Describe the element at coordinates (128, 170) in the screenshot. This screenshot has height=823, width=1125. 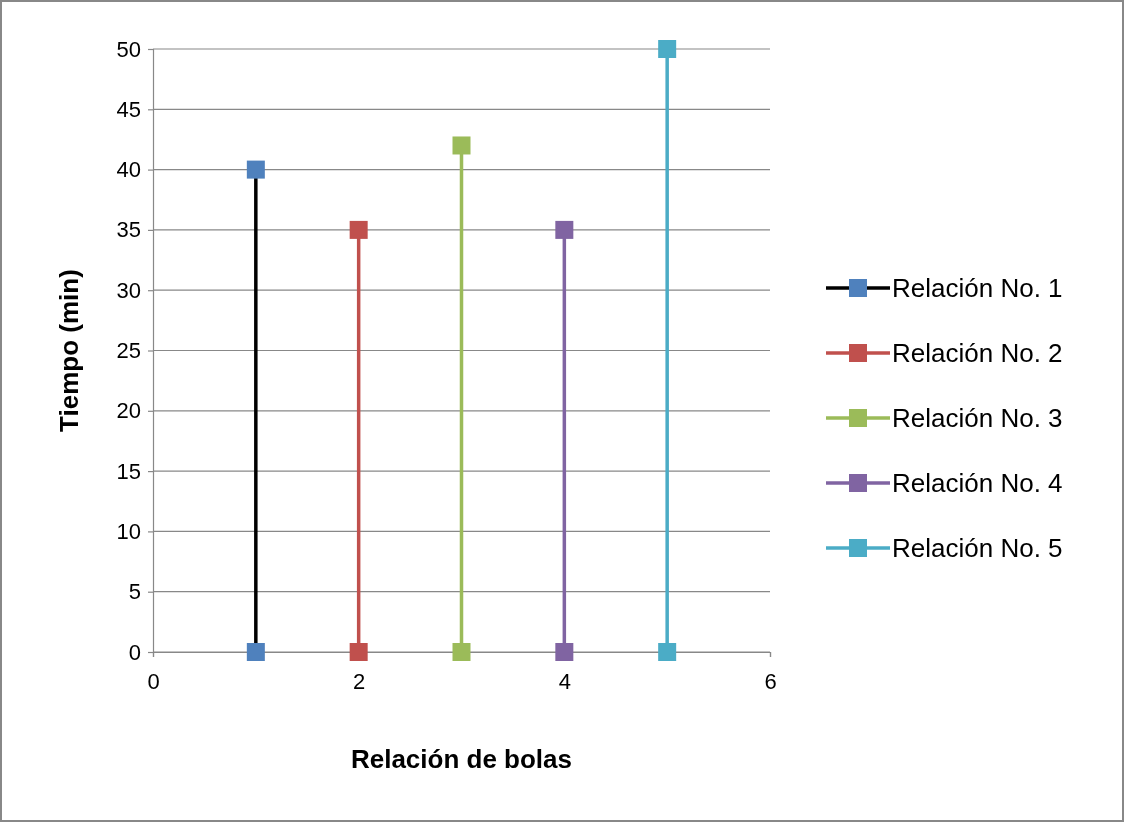
I see `y-tick-label: 40` at that location.